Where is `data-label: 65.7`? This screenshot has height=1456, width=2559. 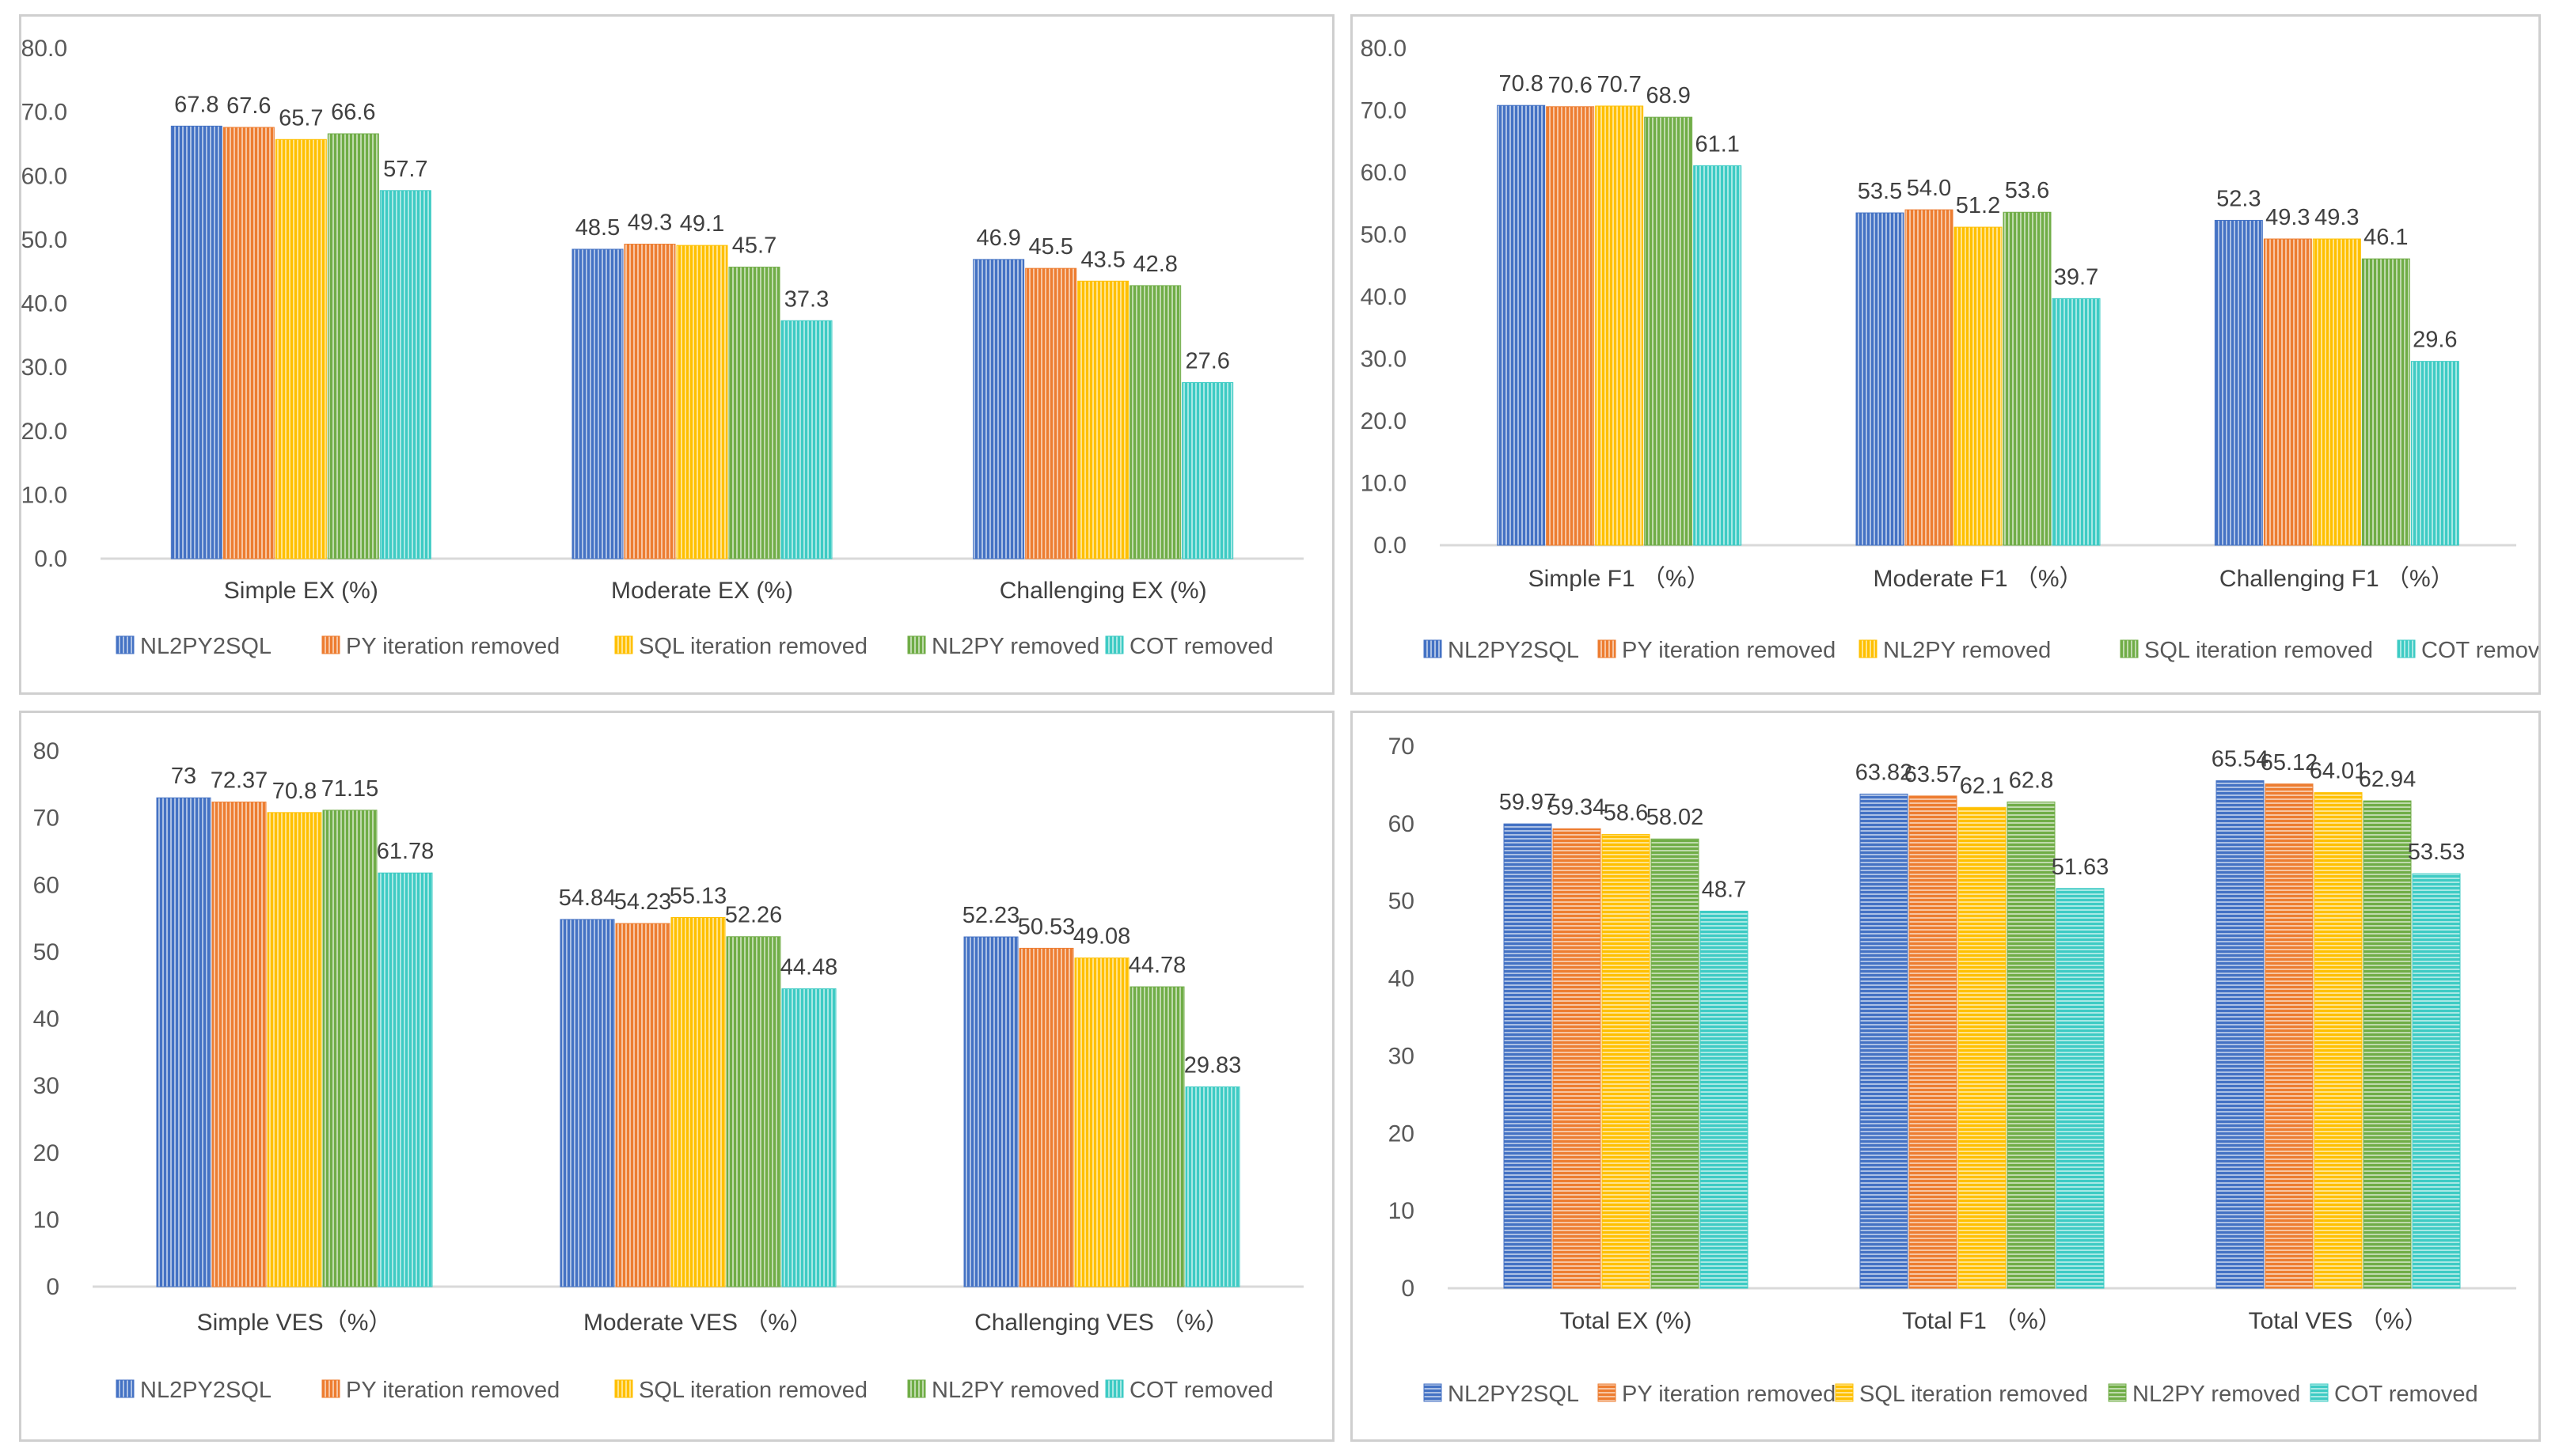 data-label: 65.7 is located at coordinates (301, 118).